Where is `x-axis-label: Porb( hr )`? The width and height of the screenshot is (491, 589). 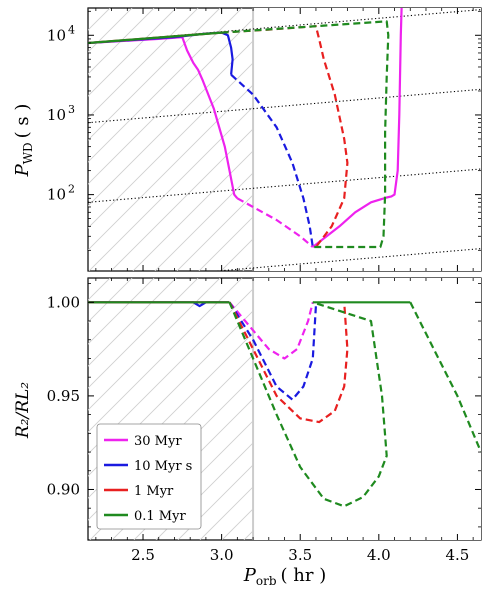
x-axis-label: Porb( hr ) is located at coordinates (284, 576).